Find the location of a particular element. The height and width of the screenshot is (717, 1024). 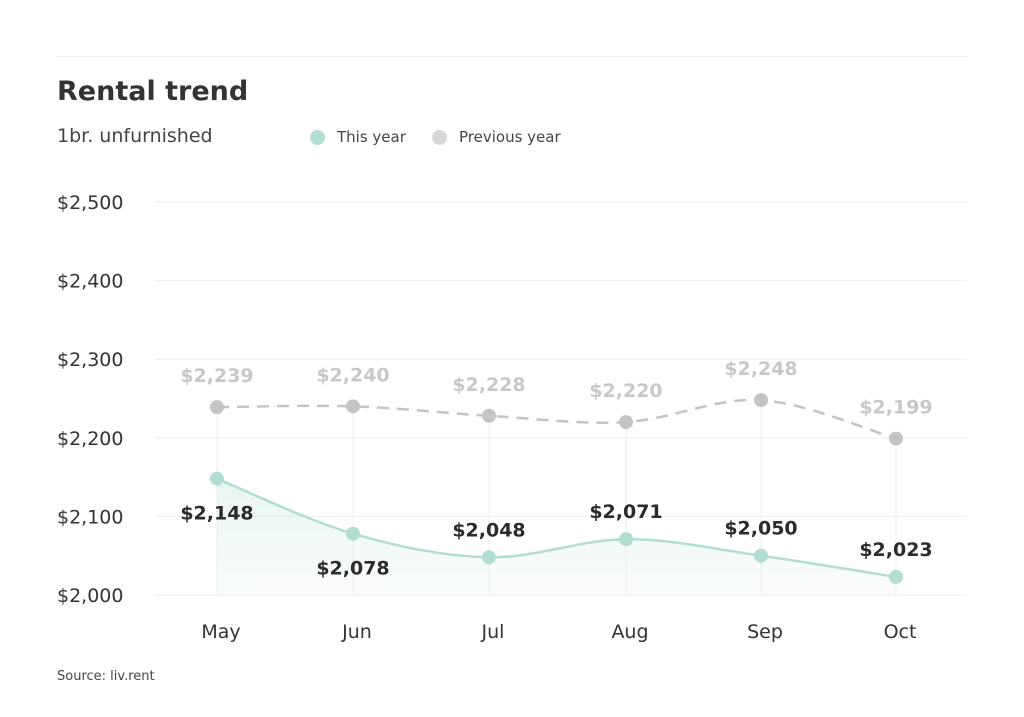

x-tick-label: Aug is located at coordinates (629, 632).